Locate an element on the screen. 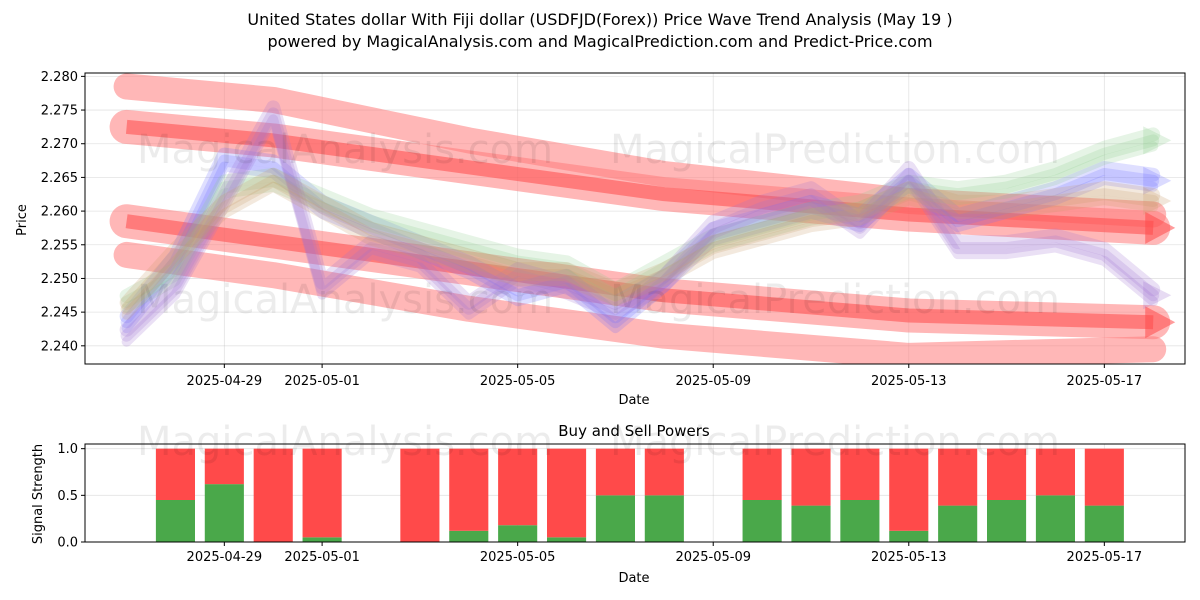 This screenshot has height=600, width=1200. price-ytick-label: 2.260 is located at coordinates (59, 212).